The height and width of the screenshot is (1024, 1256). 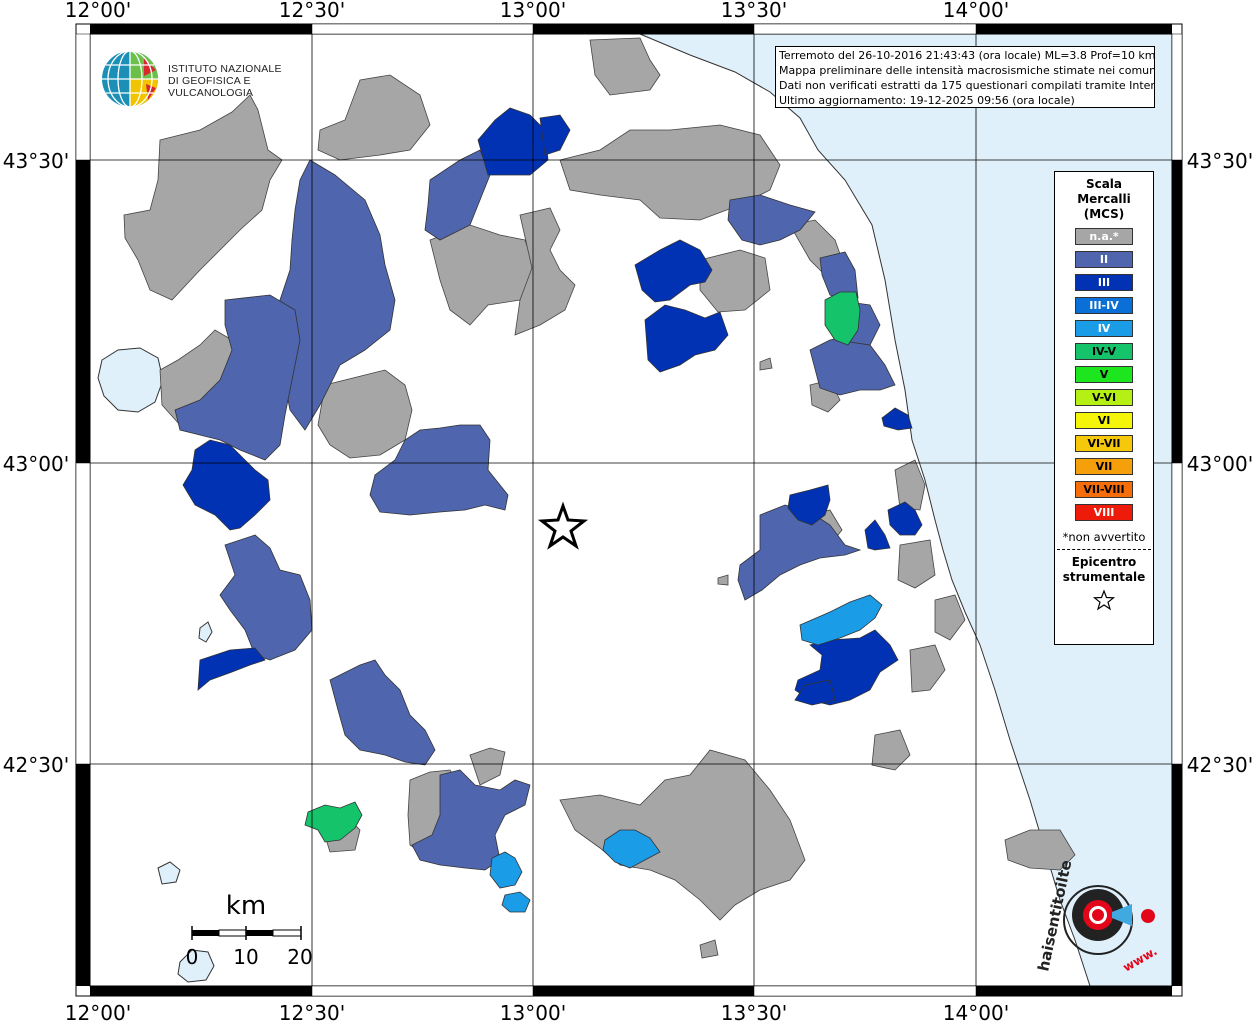 What do you see at coordinates (1104, 397) in the screenshot?
I see `legend-item: V-VI` at bounding box center [1104, 397].